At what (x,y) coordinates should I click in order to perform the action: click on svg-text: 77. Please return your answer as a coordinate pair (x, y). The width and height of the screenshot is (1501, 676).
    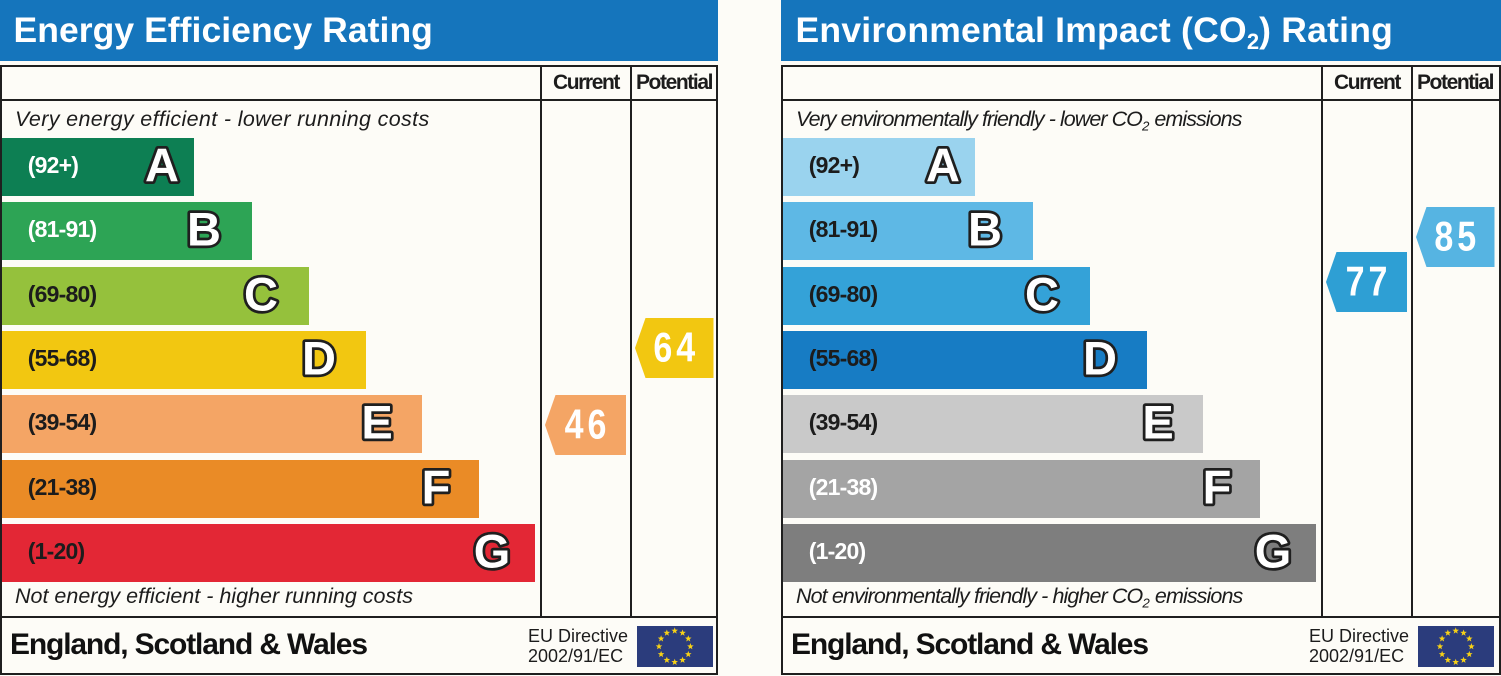
    Looking at the image, I should click on (1368, 283).